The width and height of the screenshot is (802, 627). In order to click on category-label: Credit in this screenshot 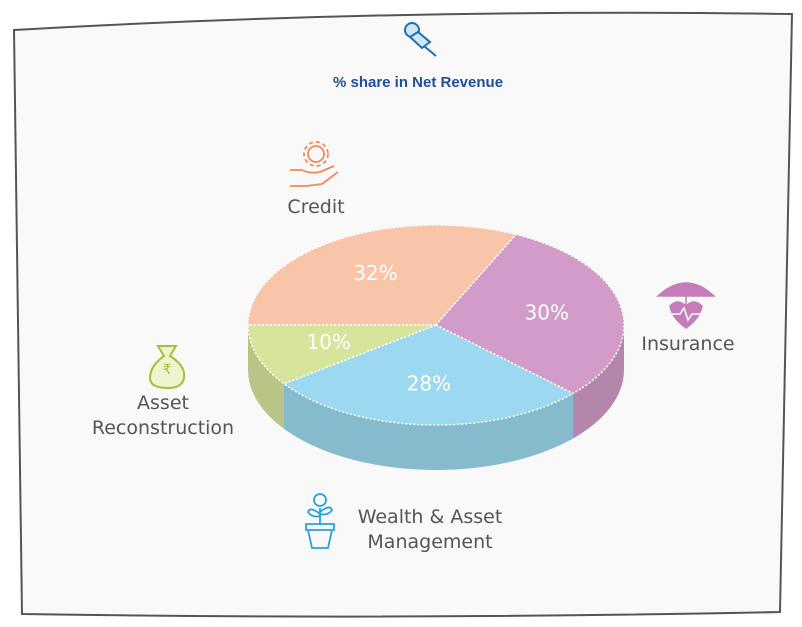, I will do `click(316, 207)`.